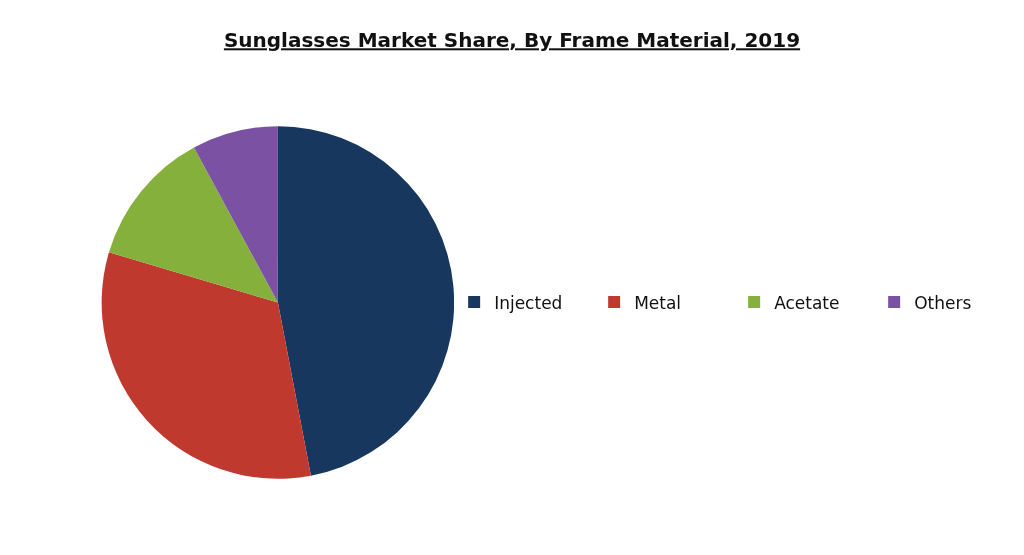 The width and height of the screenshot is (1024, 555). What do you see at coordinates (807, 302) in the screenshot?
I see `legend-label: Acetate` at bounding box center [807, 302].